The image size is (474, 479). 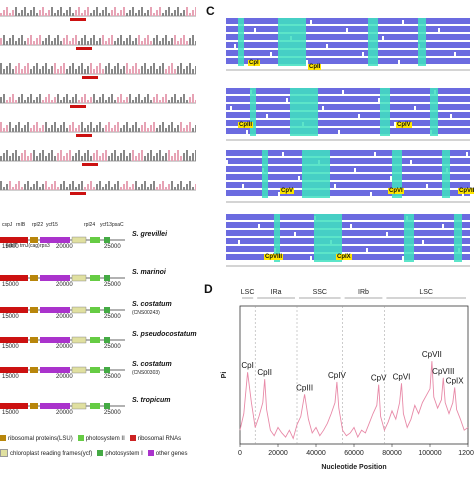 What do you see at coordinates (152, 304) in the screenshot?
I see `species-label: S. costatum` at bounding box center [152, 304].